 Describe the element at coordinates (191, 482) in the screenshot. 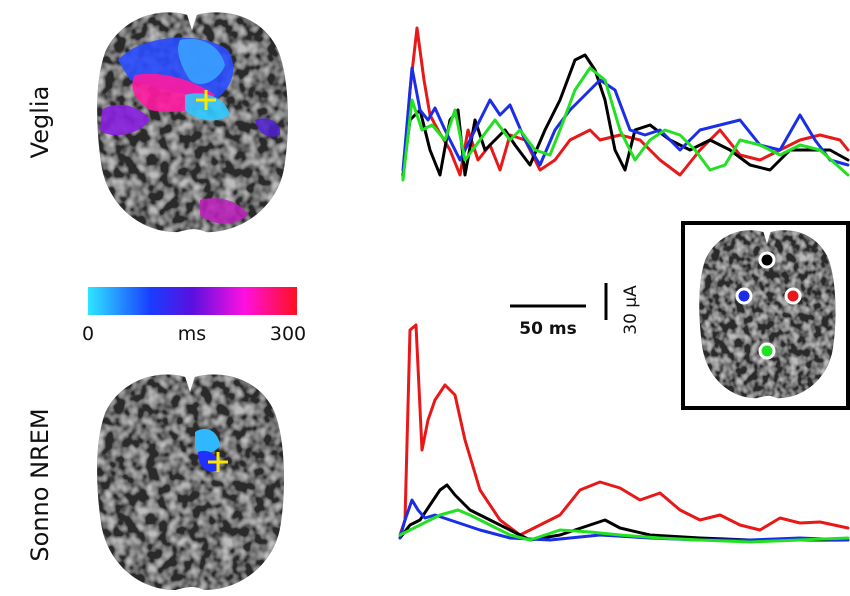

I see `brain-map-nrem` at that location.